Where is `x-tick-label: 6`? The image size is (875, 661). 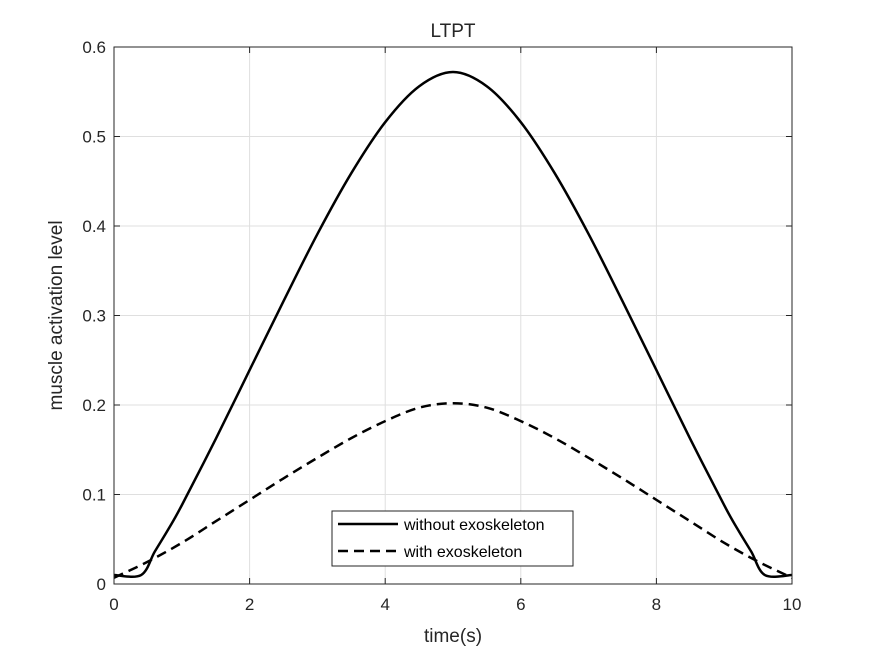
x-tick-label: 6 is located at coordinates (520, 604).